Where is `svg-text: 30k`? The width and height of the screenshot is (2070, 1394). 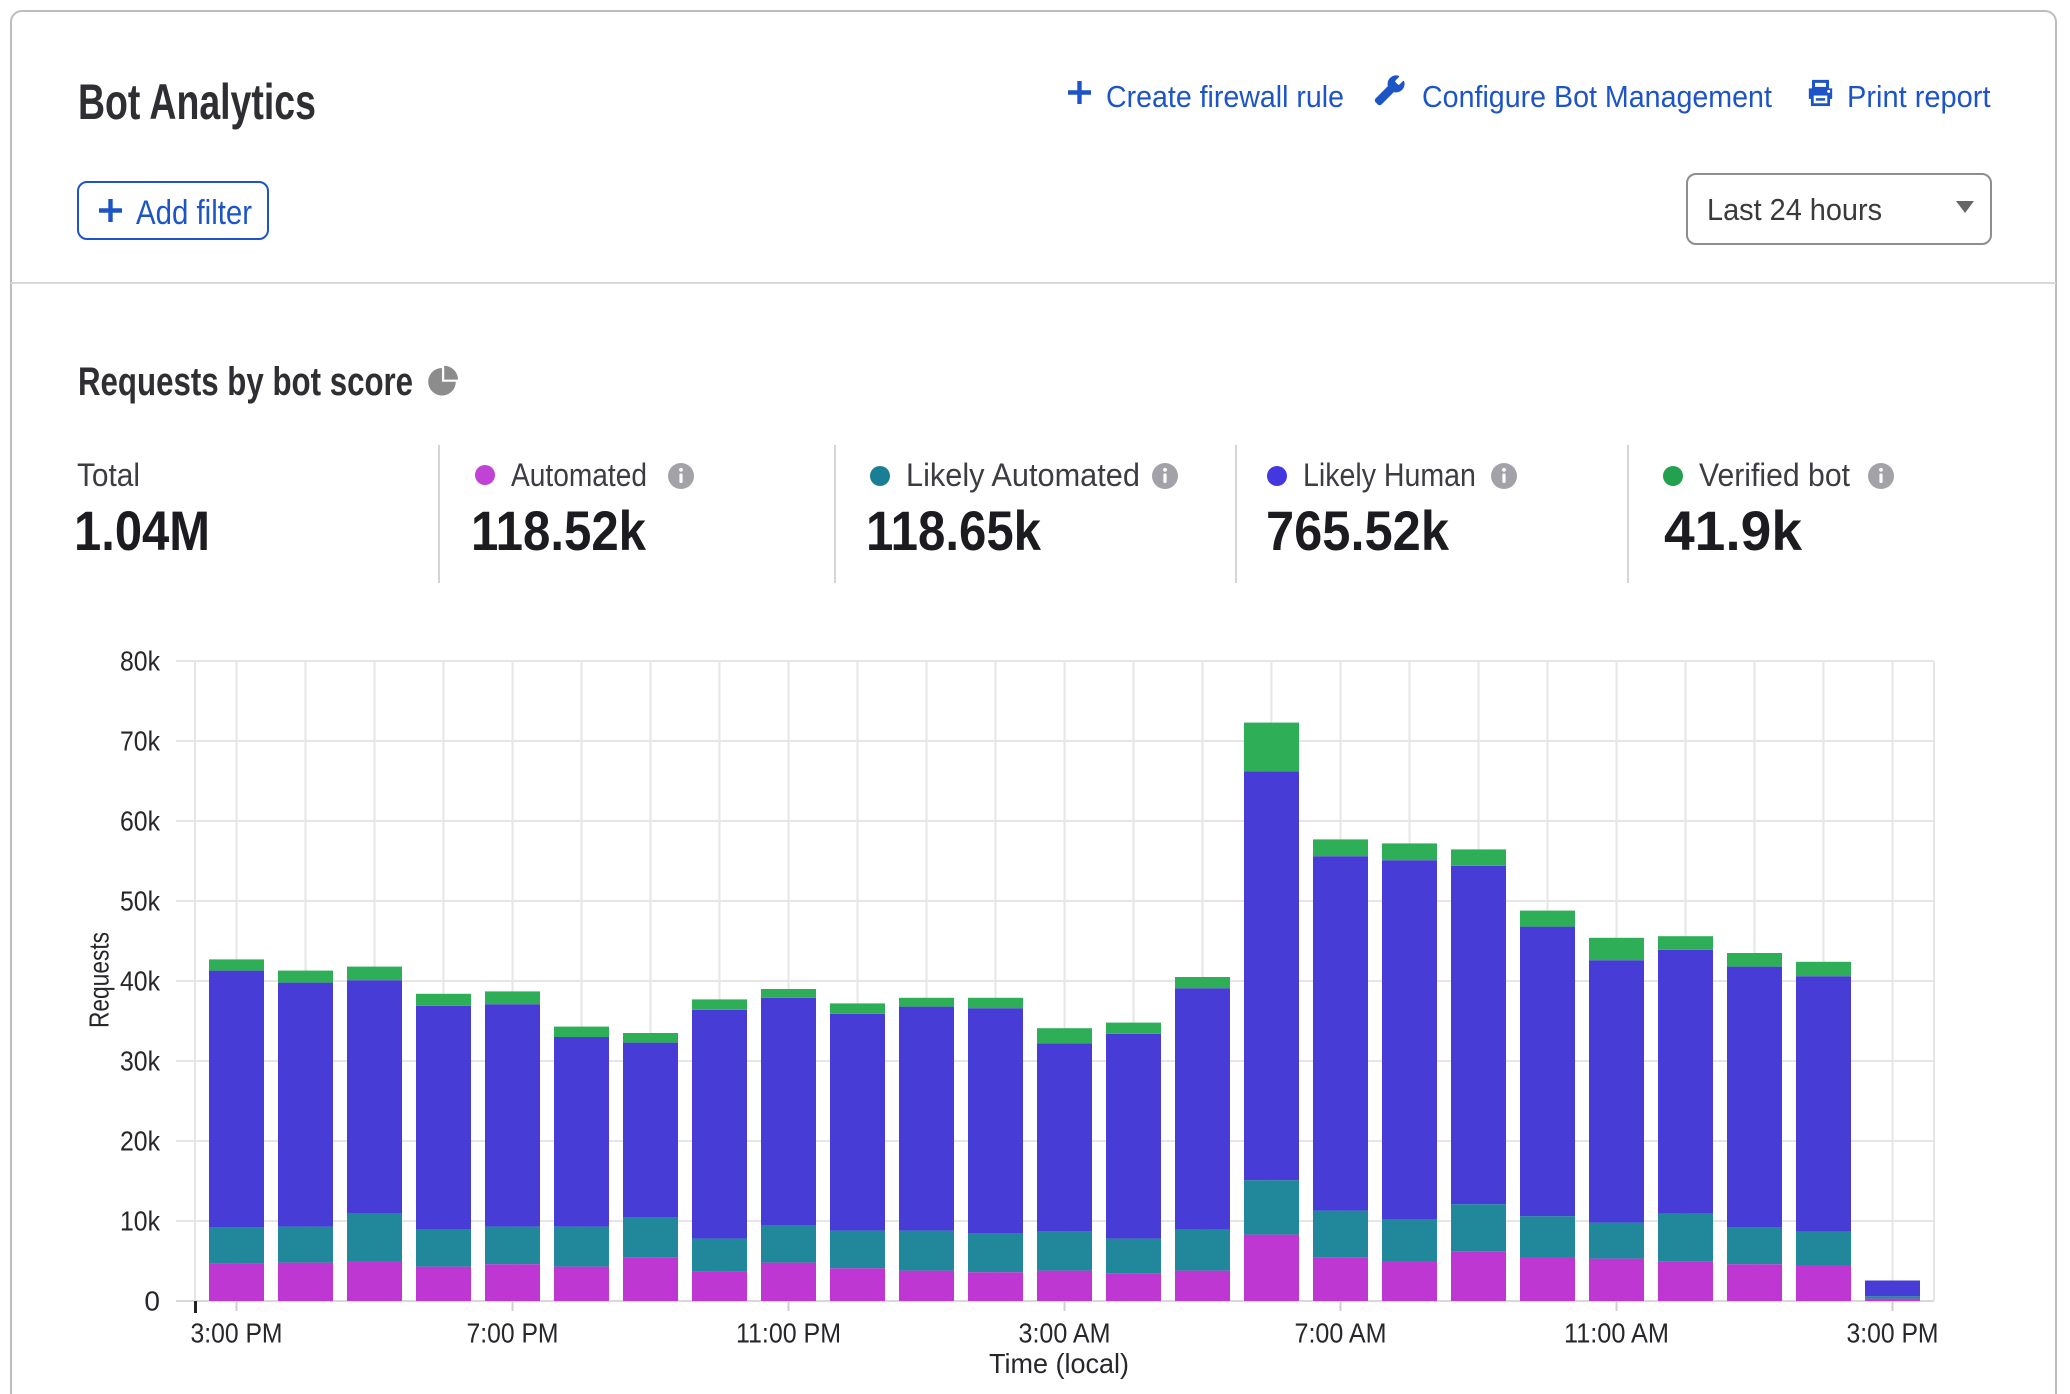 svg-text: 30k is located at coordinates (140, 1061).